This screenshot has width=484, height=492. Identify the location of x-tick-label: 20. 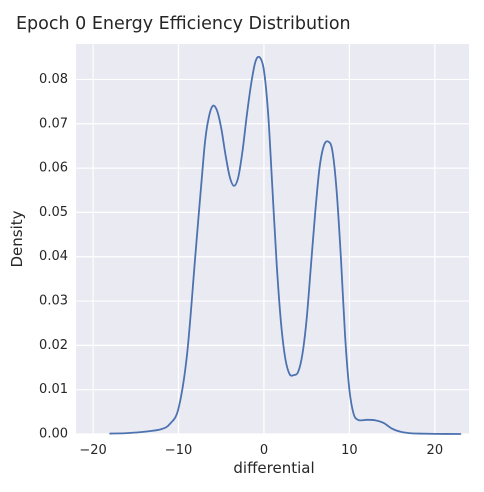
(435, 450).